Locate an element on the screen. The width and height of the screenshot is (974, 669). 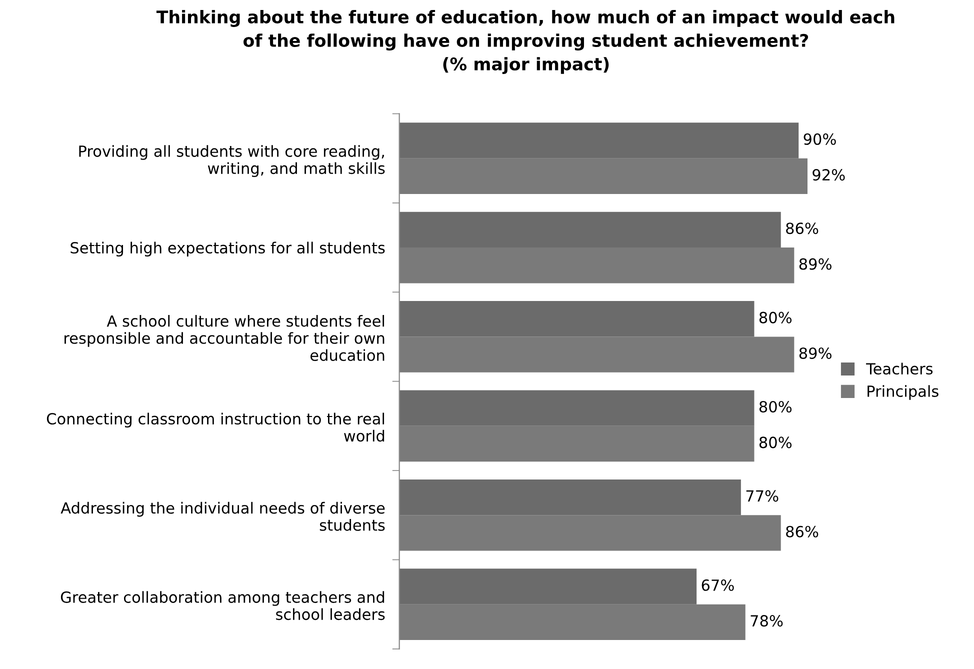
data-label: 77% is located at coordinates (762, 496).